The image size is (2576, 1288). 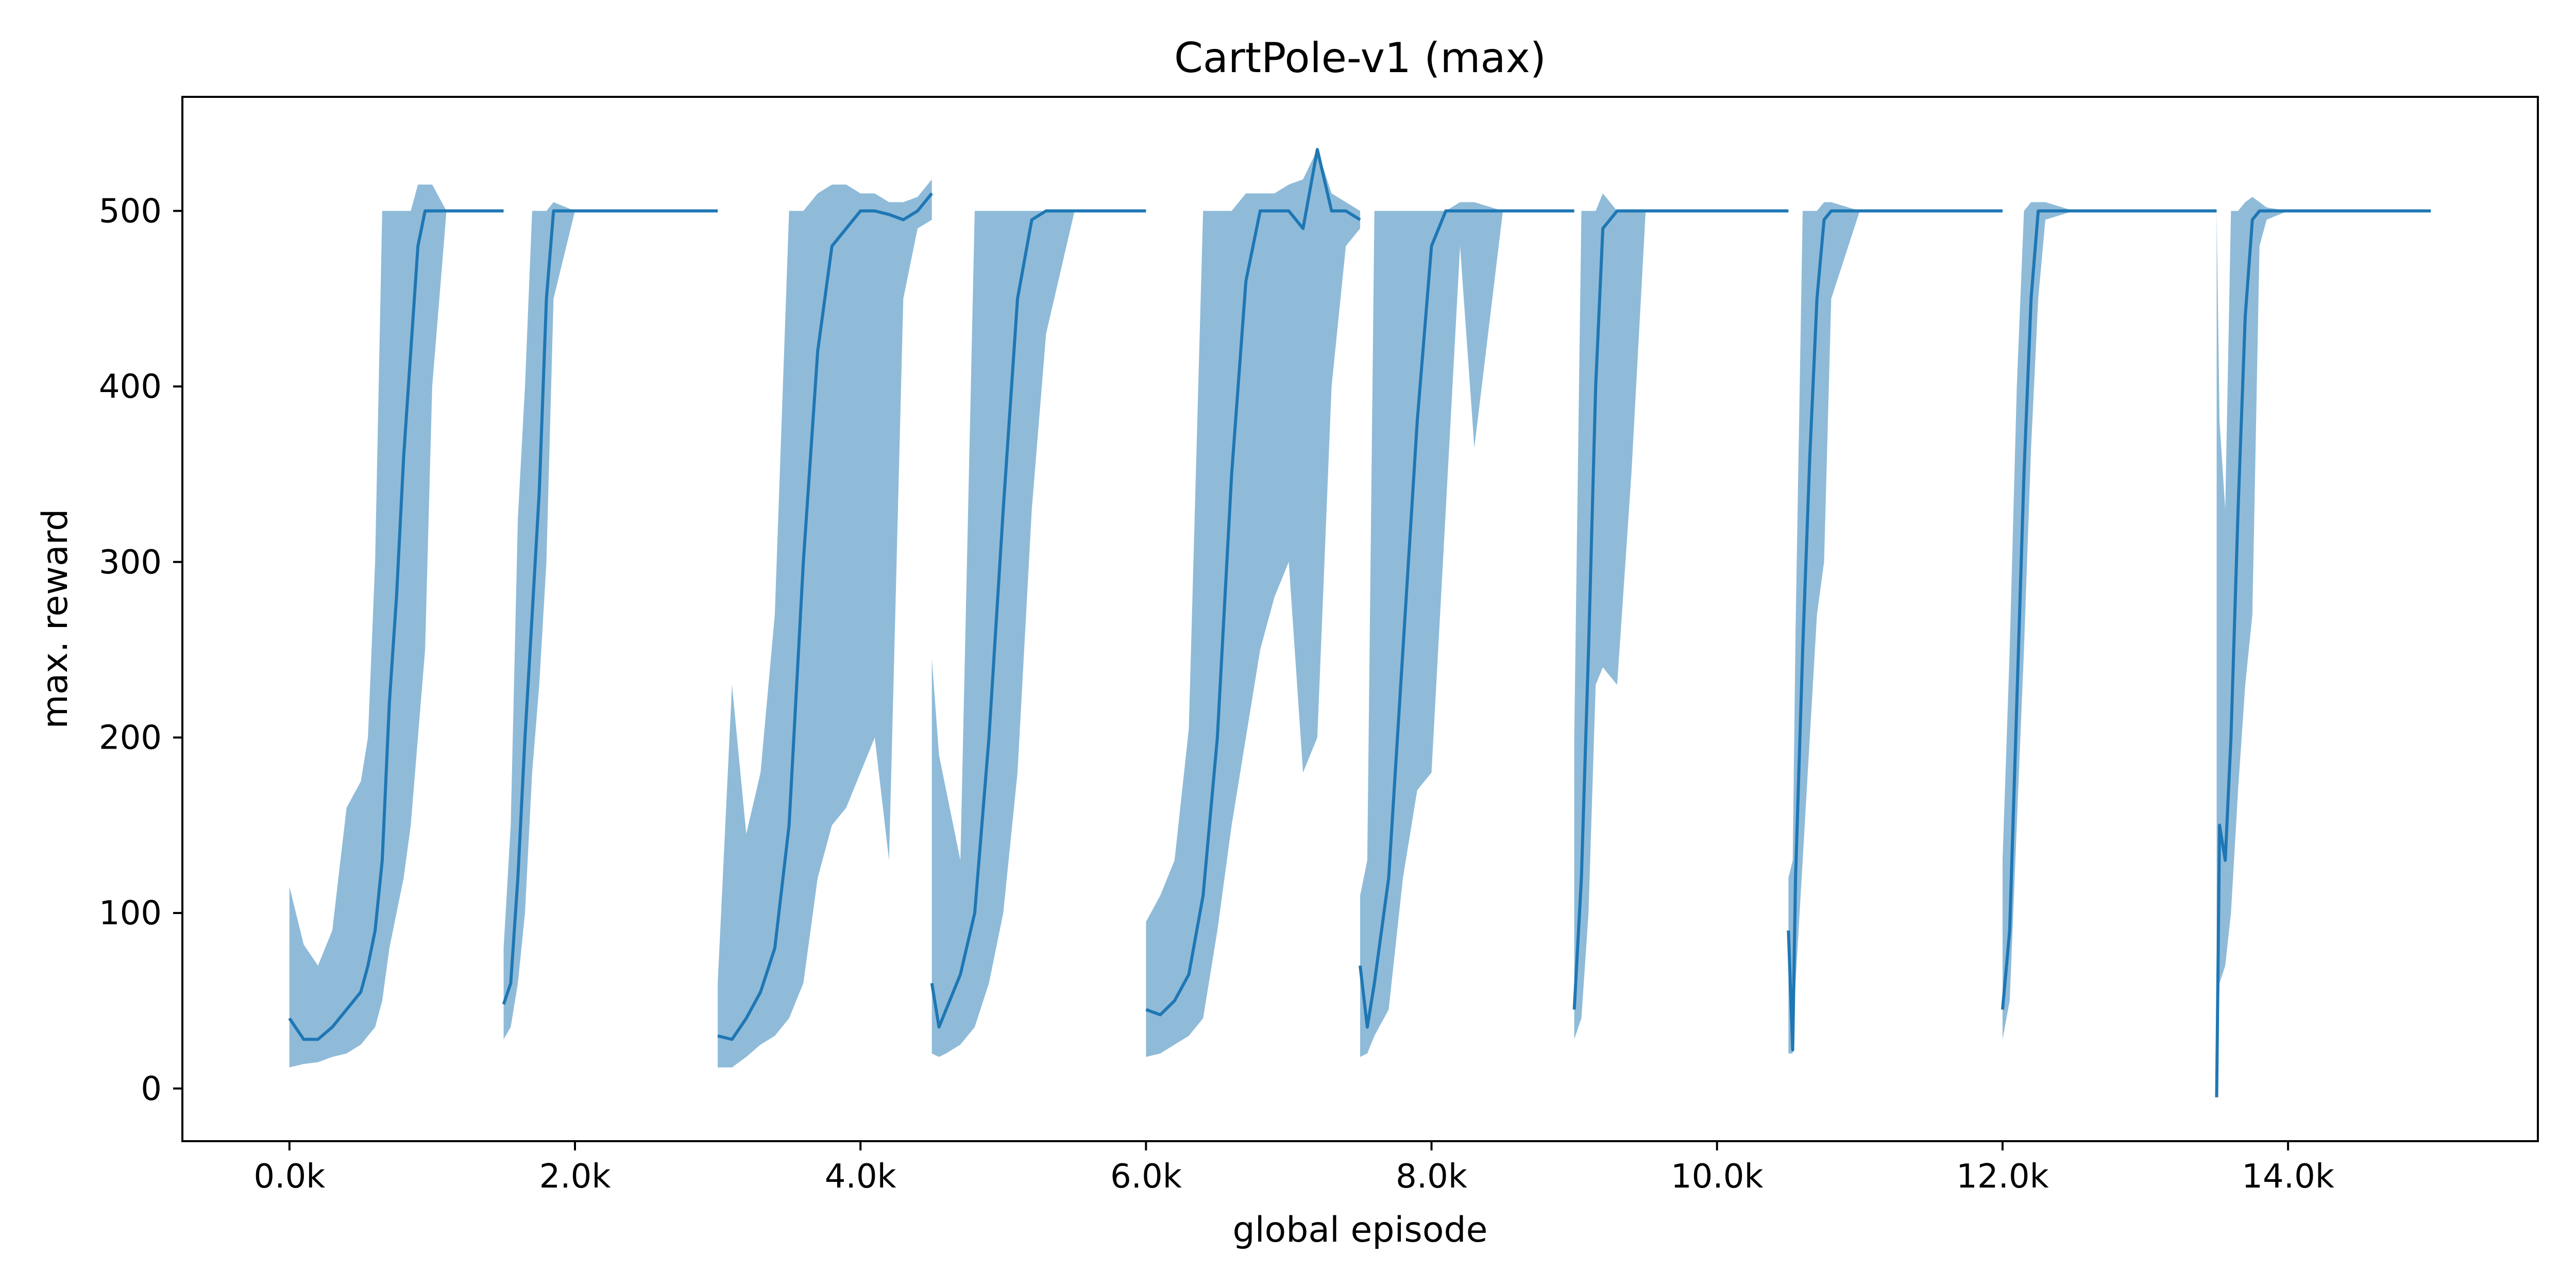 What do you see at coordinates (1432, 1177) in the screenshot?
I see `x-tick-label: 8.0k` at bounding box center [1432, 1177].